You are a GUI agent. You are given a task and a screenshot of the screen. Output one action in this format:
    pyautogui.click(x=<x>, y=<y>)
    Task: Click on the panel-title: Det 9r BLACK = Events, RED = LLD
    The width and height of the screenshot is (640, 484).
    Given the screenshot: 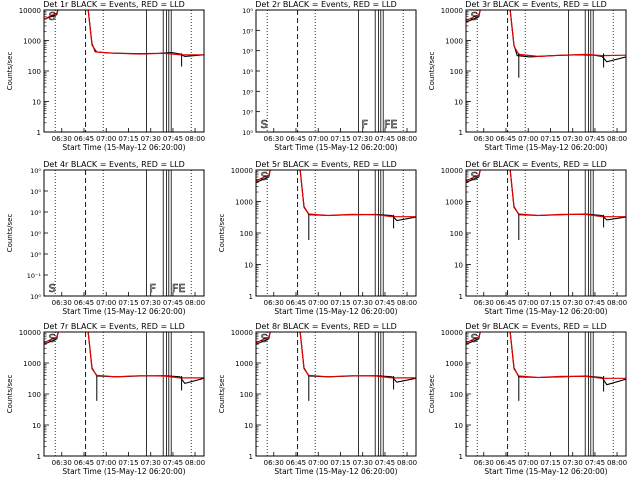 What is the action you would take?
    pyautogui.click(x=536, y=326)
    